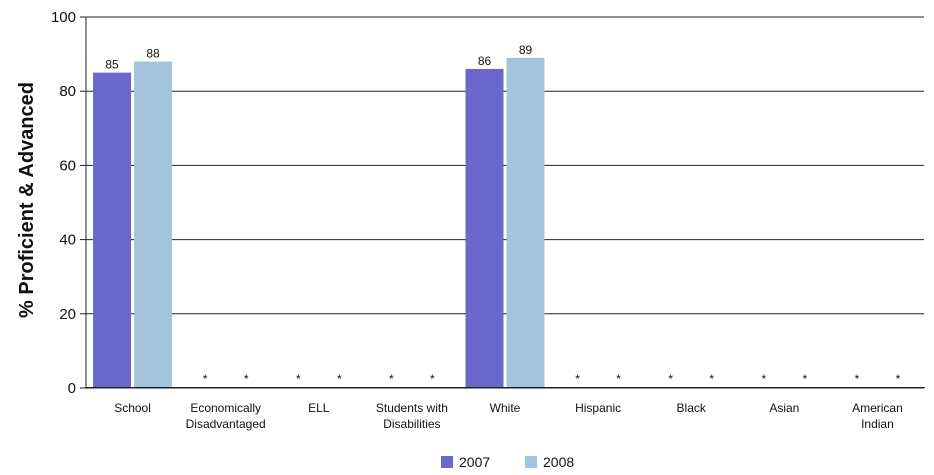 The width and height of the screenshot is (934, 475). I want to click on legend-swatch-2008, so click(531, 462).